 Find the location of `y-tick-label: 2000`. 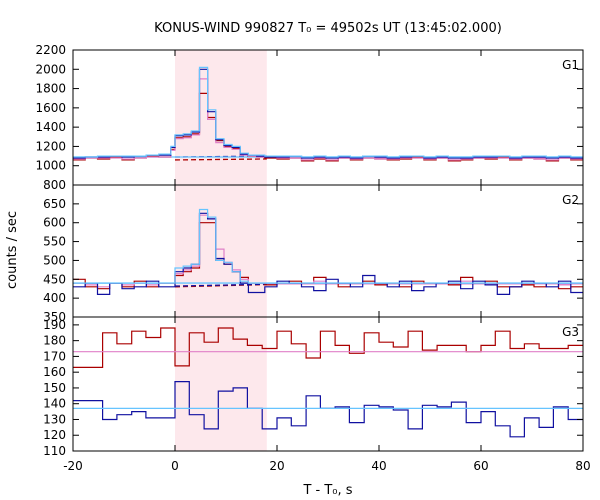

y-tick-label: 2000 is located at coordinates (50, 69).